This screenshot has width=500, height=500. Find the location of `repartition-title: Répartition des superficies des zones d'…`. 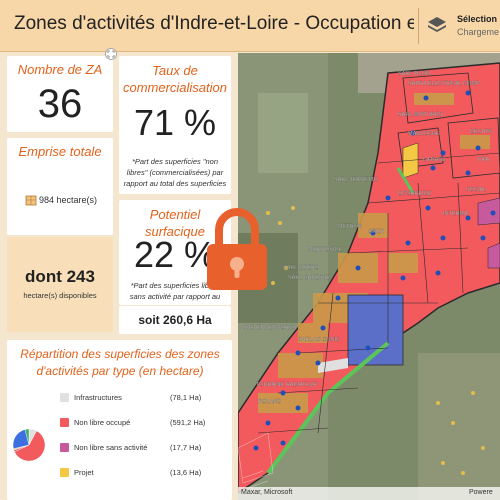

repartition-title: Répartition des superficies des zones d'… is located at coordinates (120, 362).